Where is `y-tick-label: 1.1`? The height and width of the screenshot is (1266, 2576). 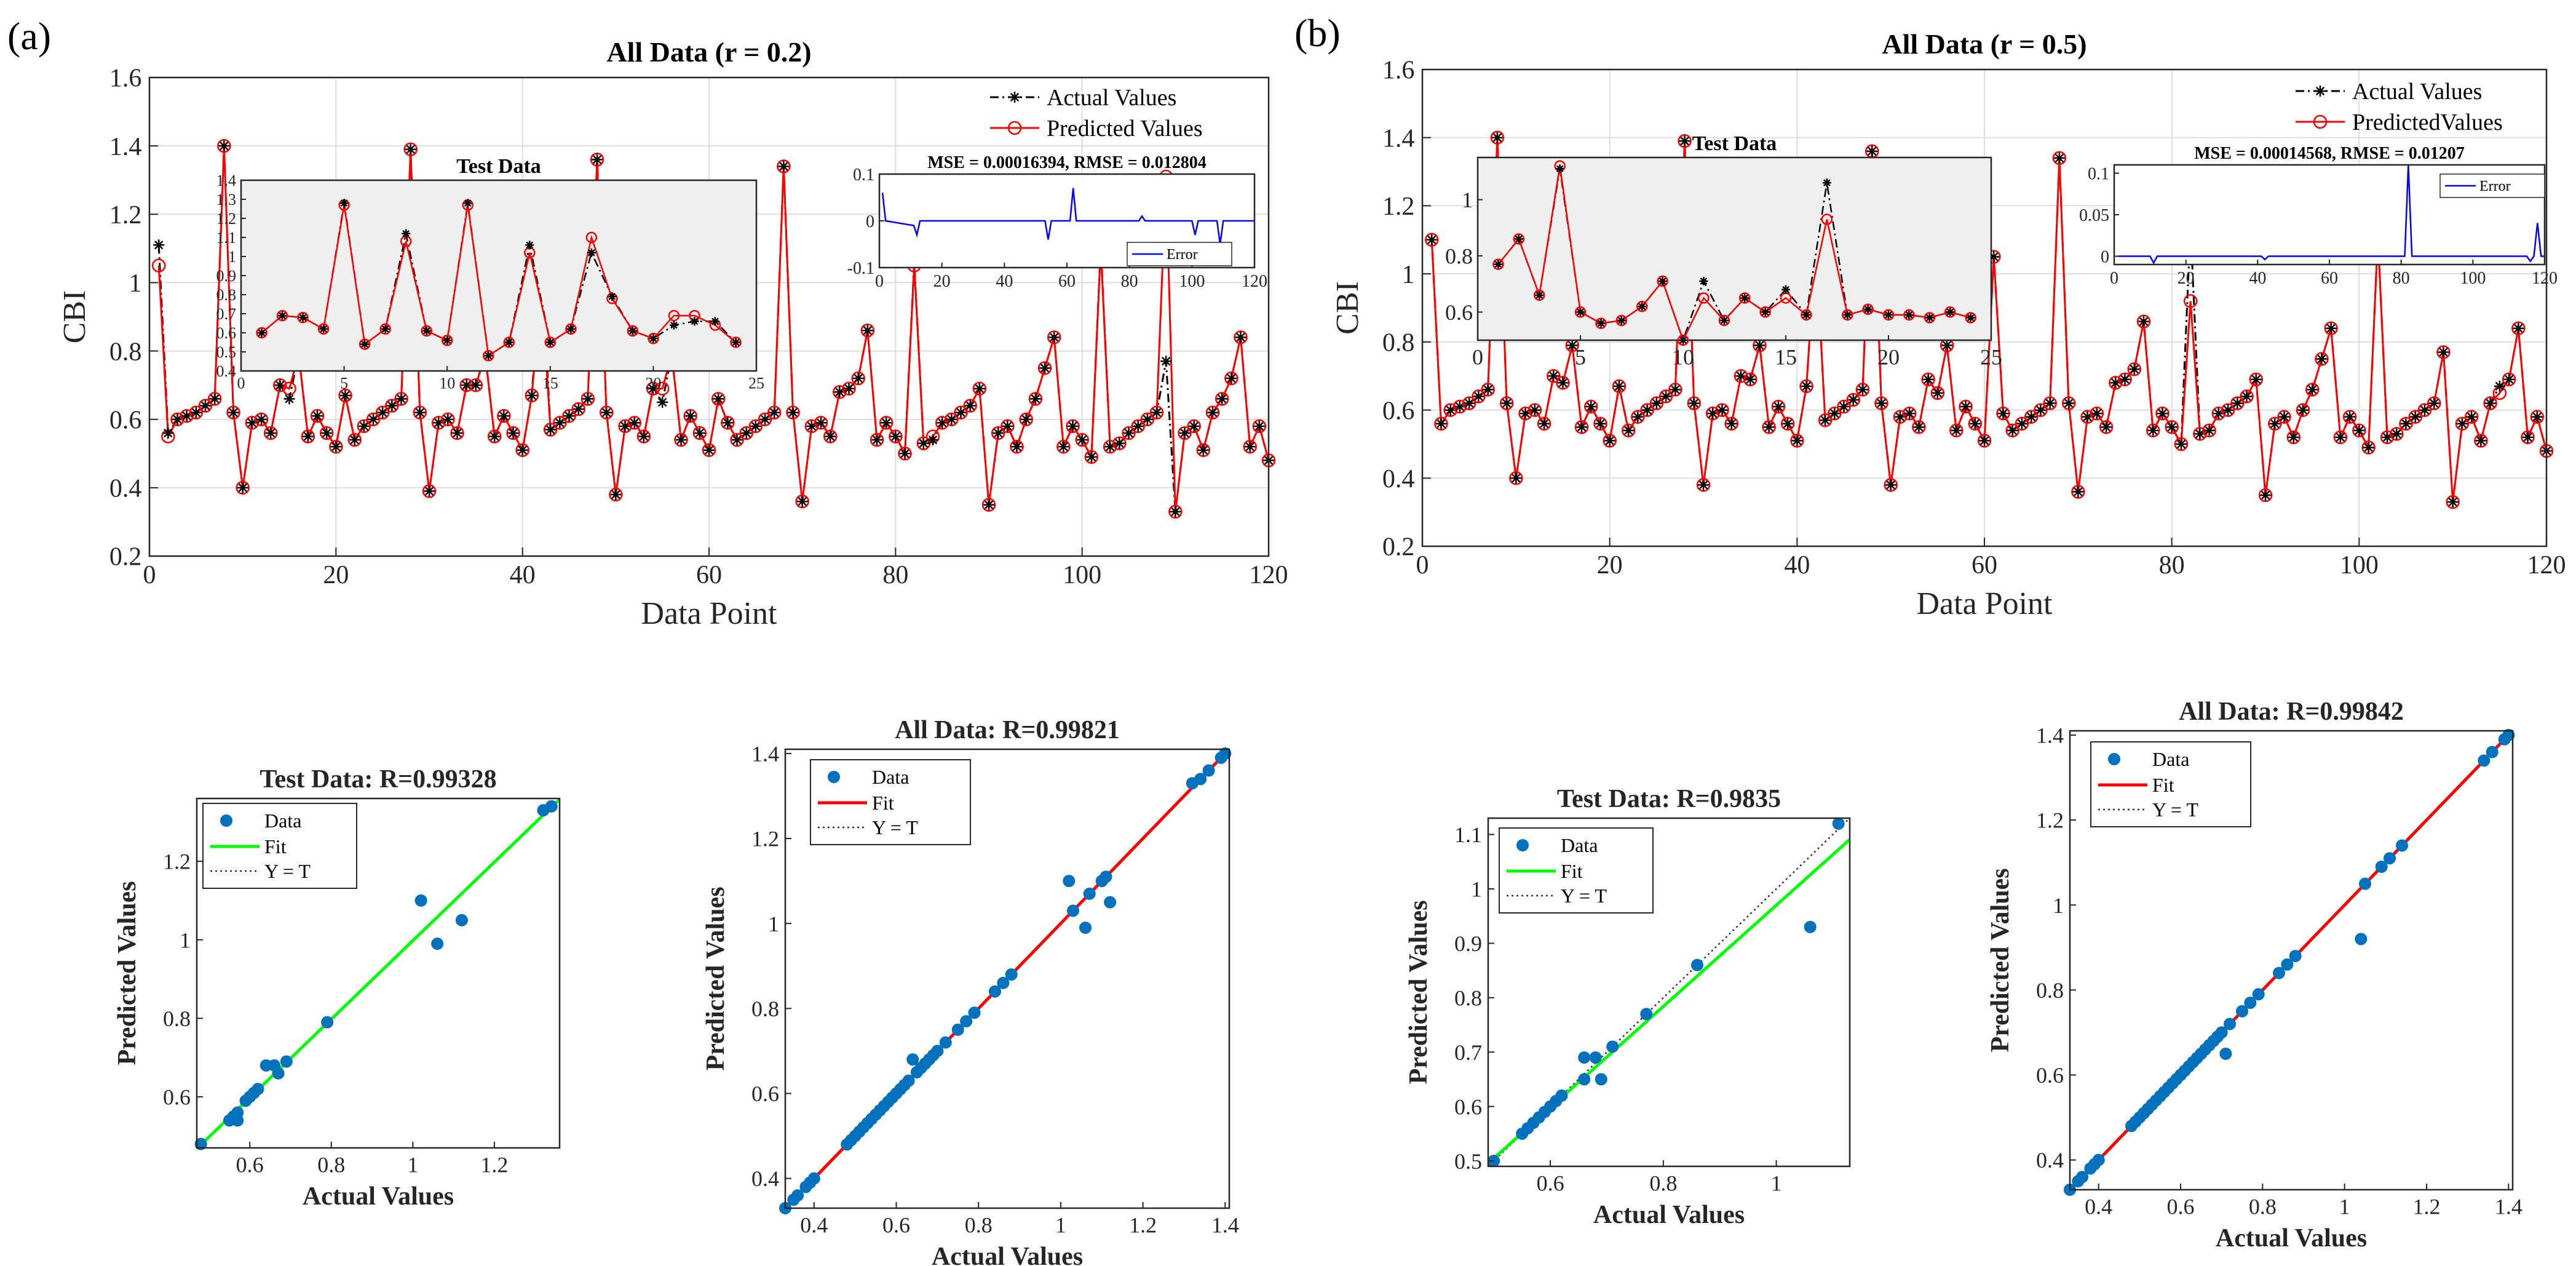
y-tick-label: 1.1 is located at coordinates (1468, 834).